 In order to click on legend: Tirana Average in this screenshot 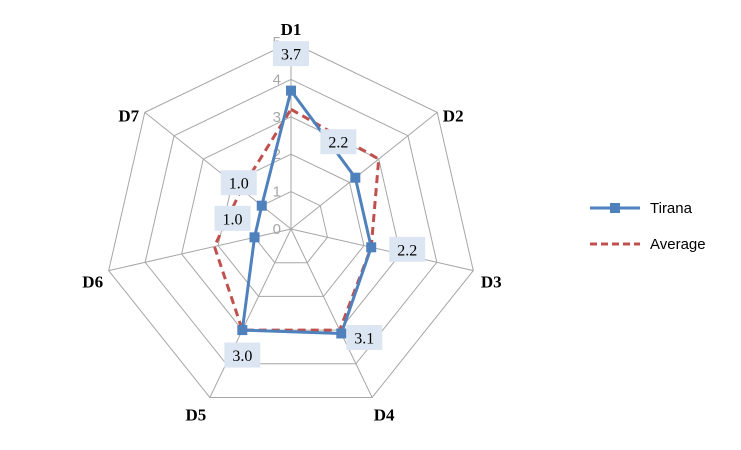, I will do `click(648, 226)`.